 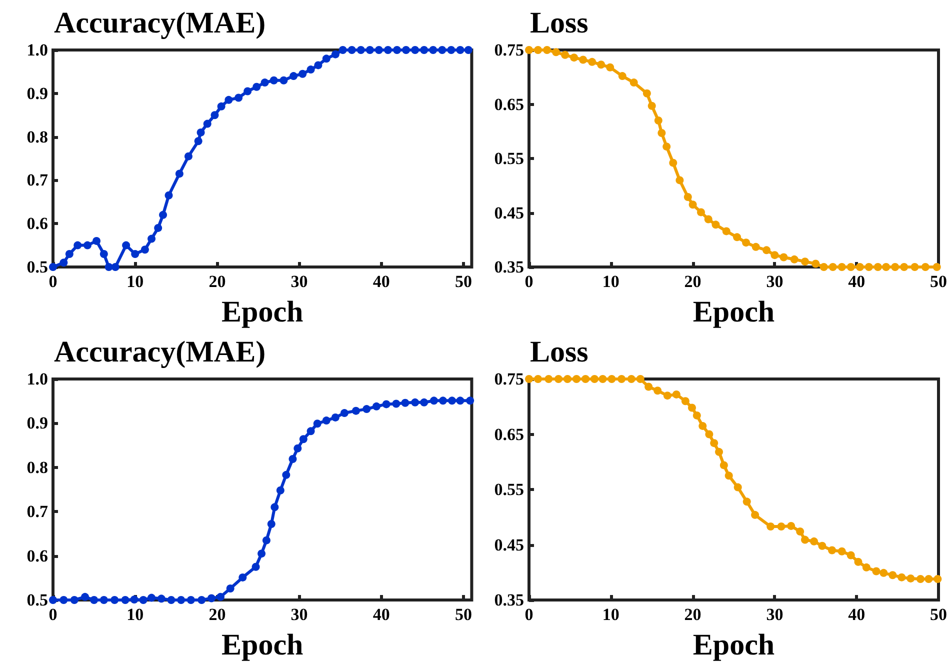 I want to click on x-tick-label: 20, so click(x=217, y=281).